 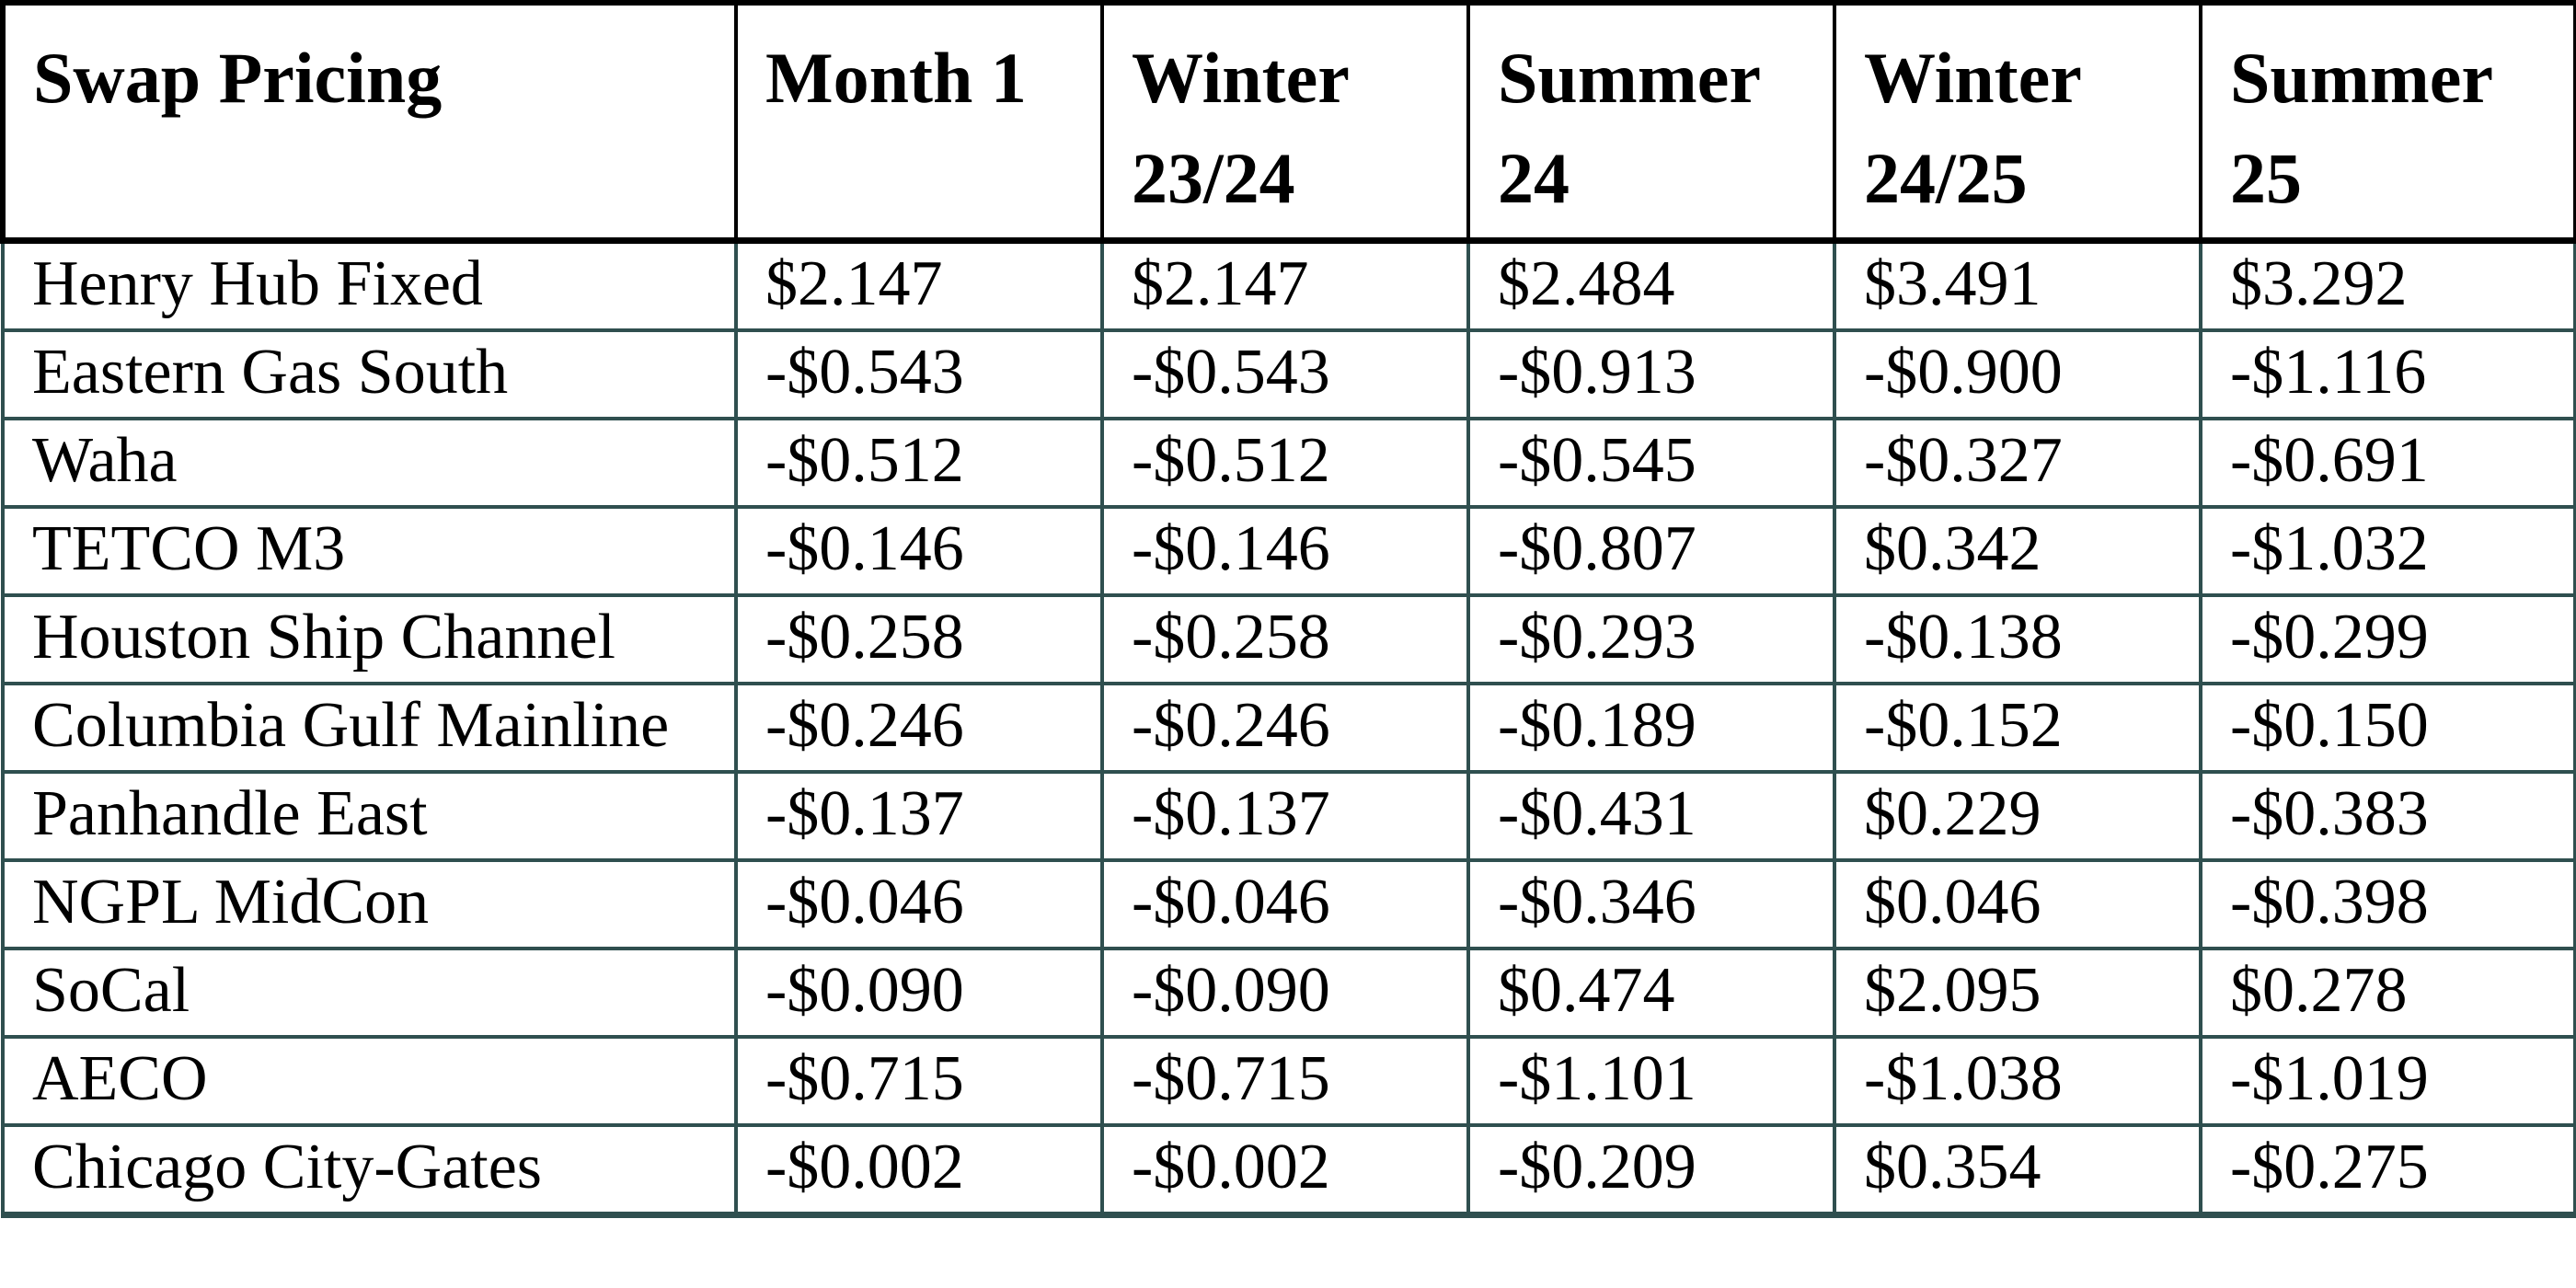 I want to click on value-cell: -$0.900, so click(x=2017, y=374).